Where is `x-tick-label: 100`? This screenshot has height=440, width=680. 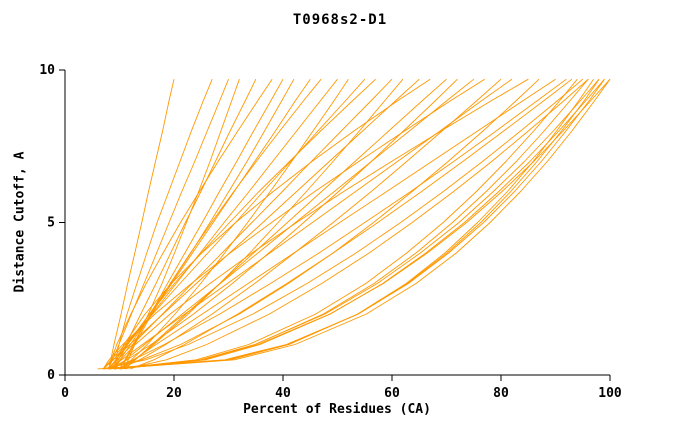 x-tick-label: 100 is located at coordinates (610, 393).